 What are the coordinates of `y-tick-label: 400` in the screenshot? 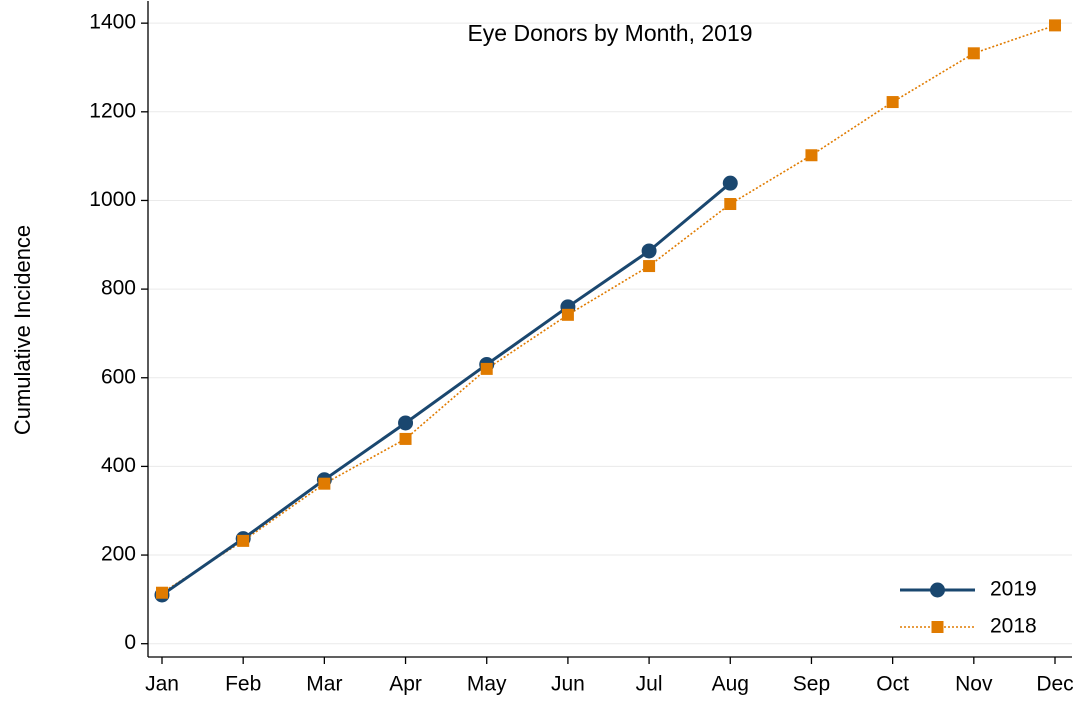 It's located at (118, 465).